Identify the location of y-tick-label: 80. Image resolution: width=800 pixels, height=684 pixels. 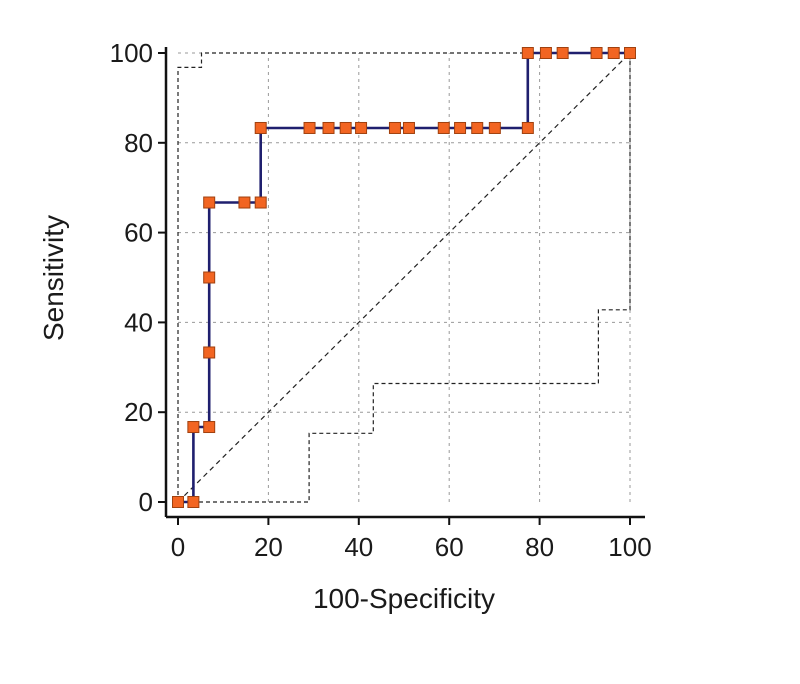
(138, 143).